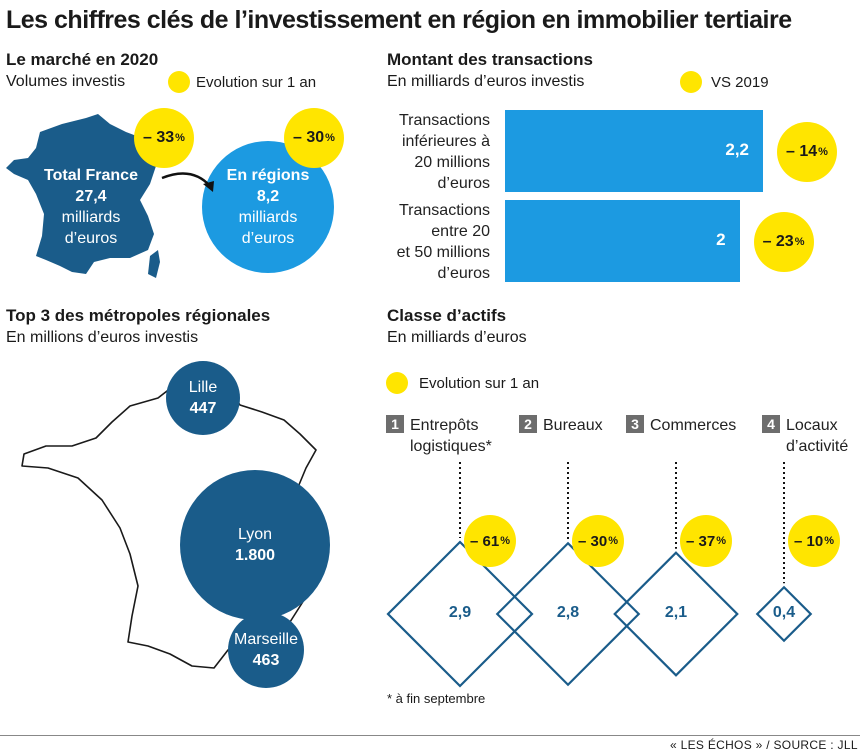 The image size is (860, 753). Describe the element at coordinates (447, 315) in the screenshot. I see `assets-title: Classe d’actifs` at that location.